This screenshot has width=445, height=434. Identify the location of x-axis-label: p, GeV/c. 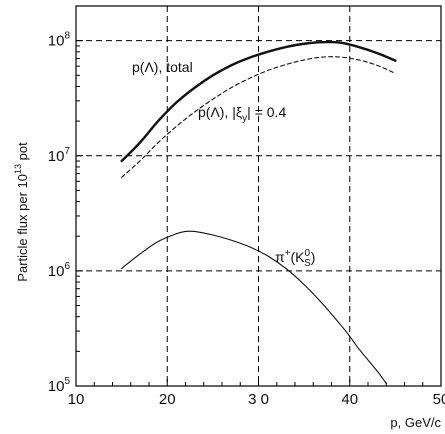
(415, 422).